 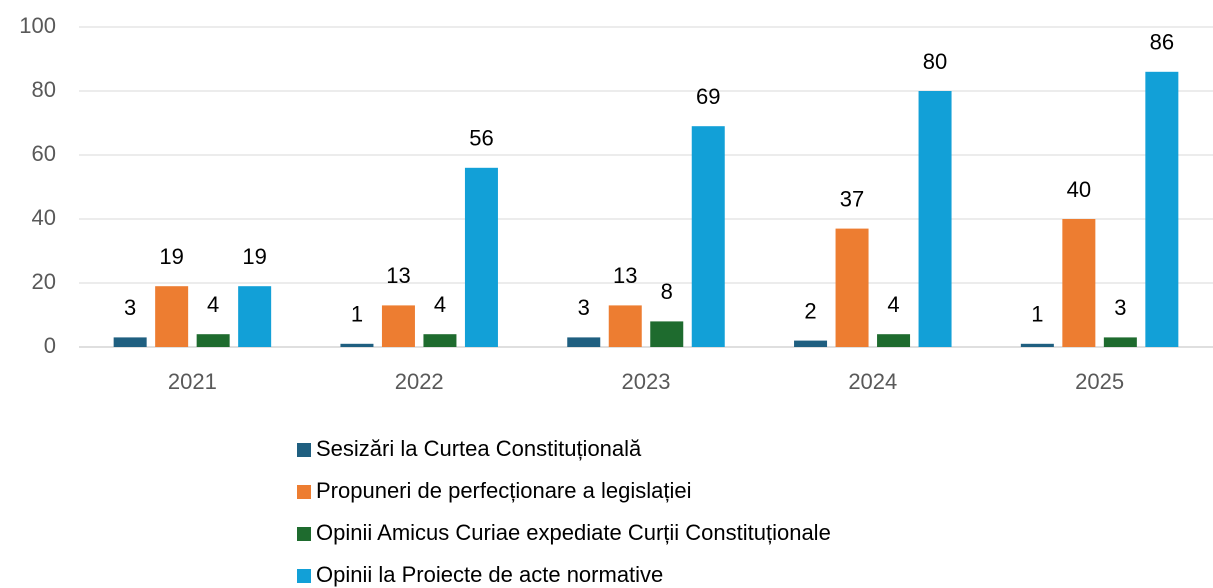 I want to click on data-label: 56, so click(x=481, y=138).